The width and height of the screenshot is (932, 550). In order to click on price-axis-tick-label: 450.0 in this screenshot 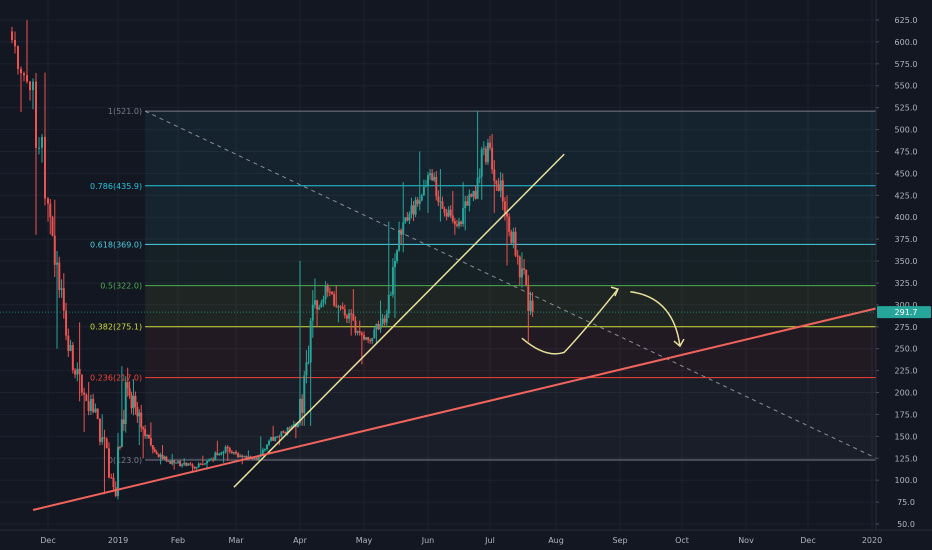, I will do `click(906, 173)`.